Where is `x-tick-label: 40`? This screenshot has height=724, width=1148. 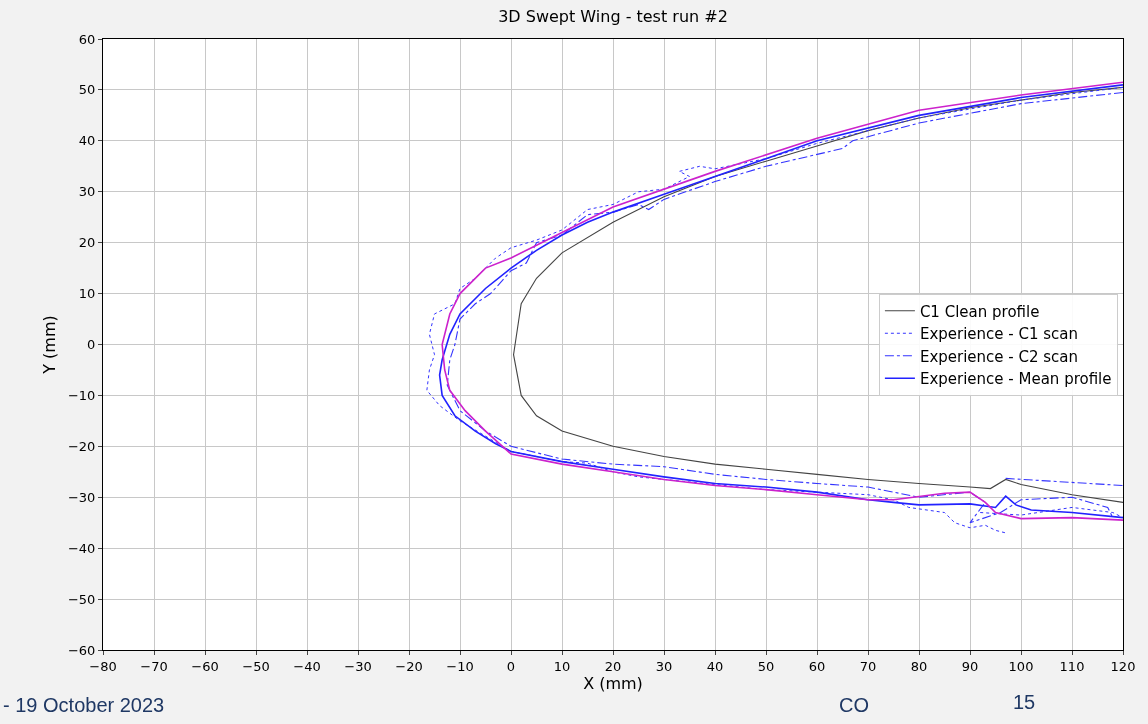 x-tick-label: 40 is located at coordinates (715, 666).